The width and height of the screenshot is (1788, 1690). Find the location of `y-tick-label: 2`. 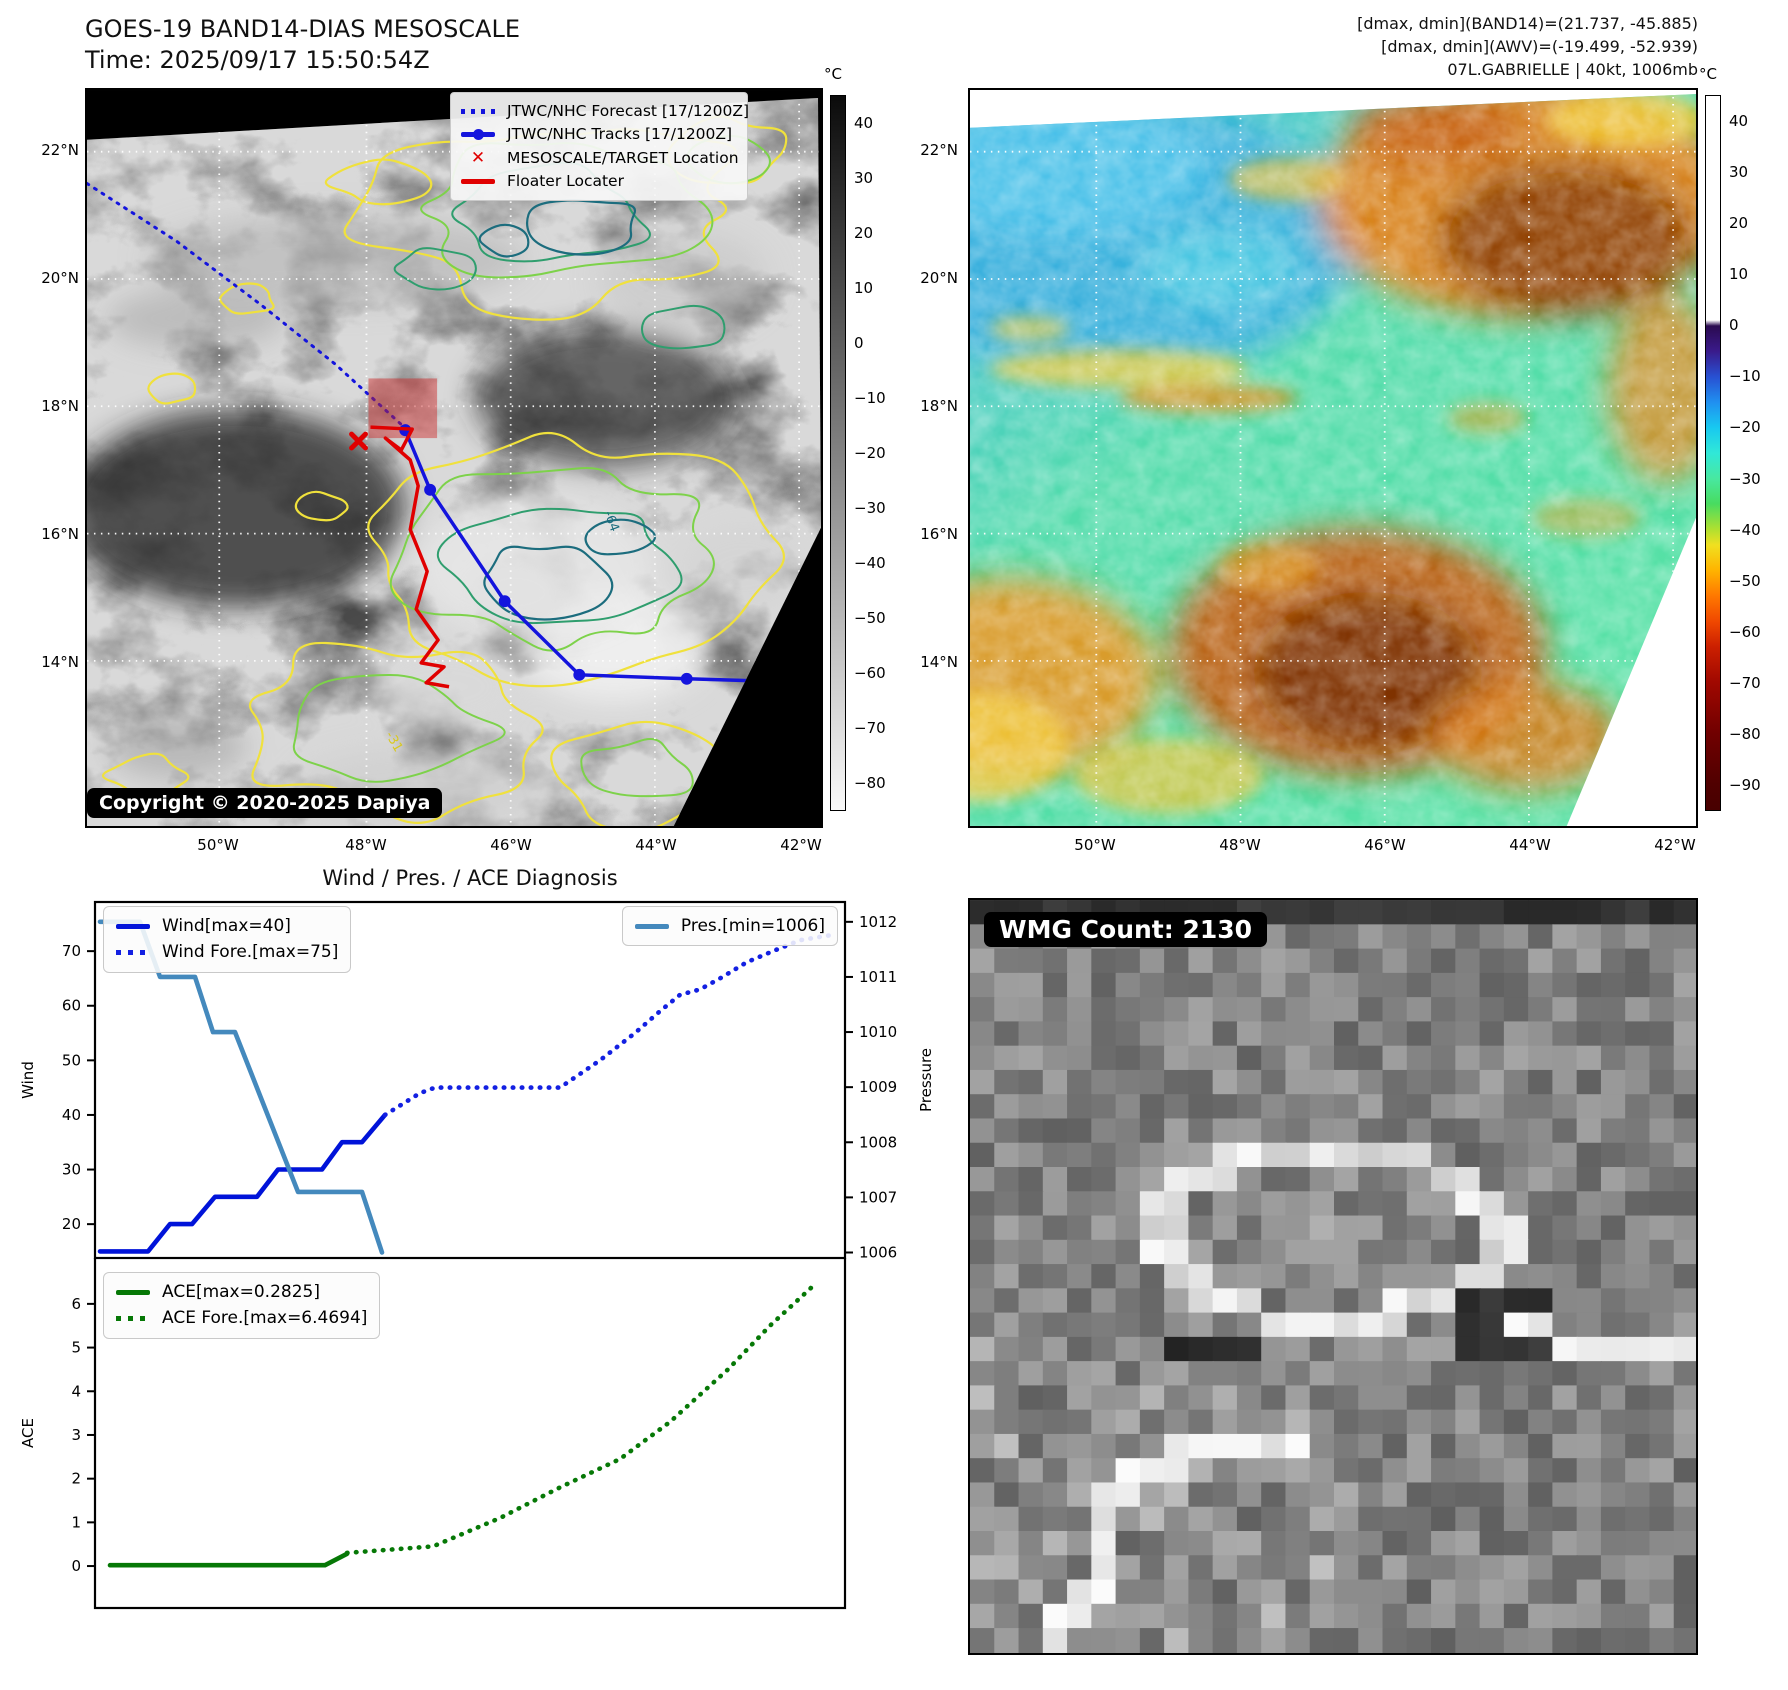

y-tick-label: 2 is located at coordinates (76, 1479).